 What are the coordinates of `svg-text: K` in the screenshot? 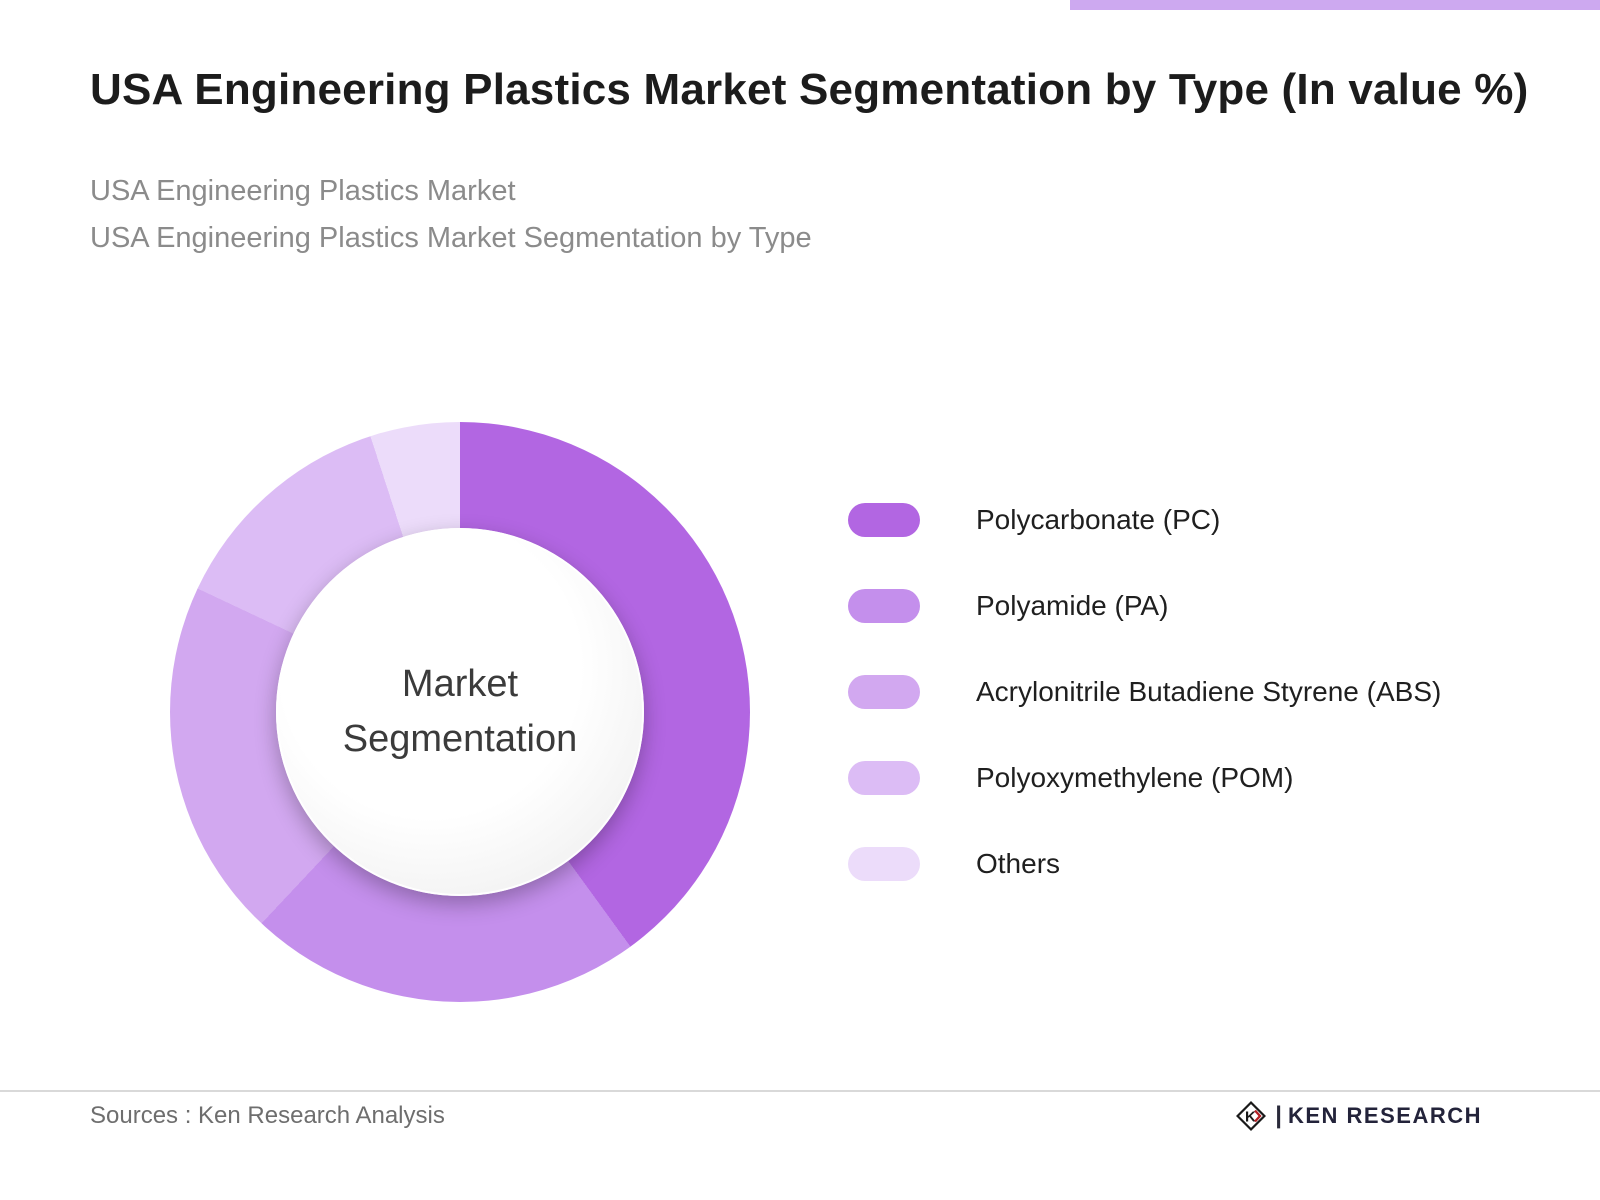 It's located at (1250, 1117).